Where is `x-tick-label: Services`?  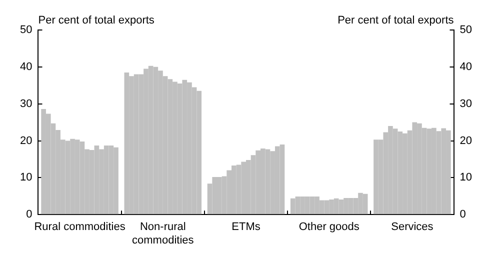
x-tick-label: Services is located at coordinates (412, 227).